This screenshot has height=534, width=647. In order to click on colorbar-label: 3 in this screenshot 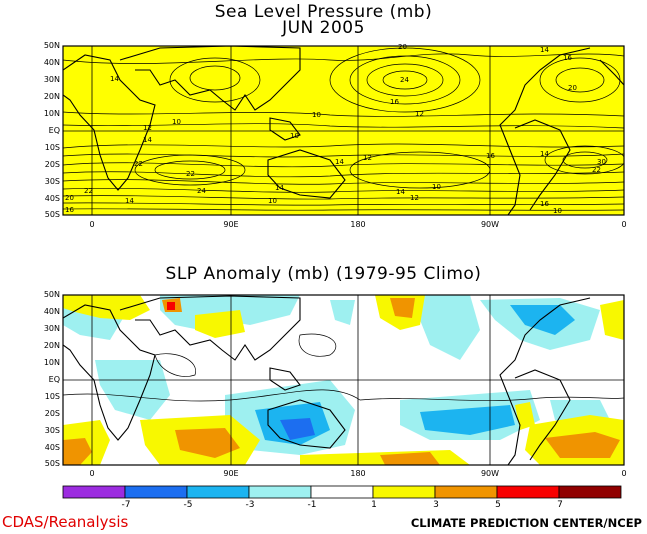, I will do `click(436, 505)`.